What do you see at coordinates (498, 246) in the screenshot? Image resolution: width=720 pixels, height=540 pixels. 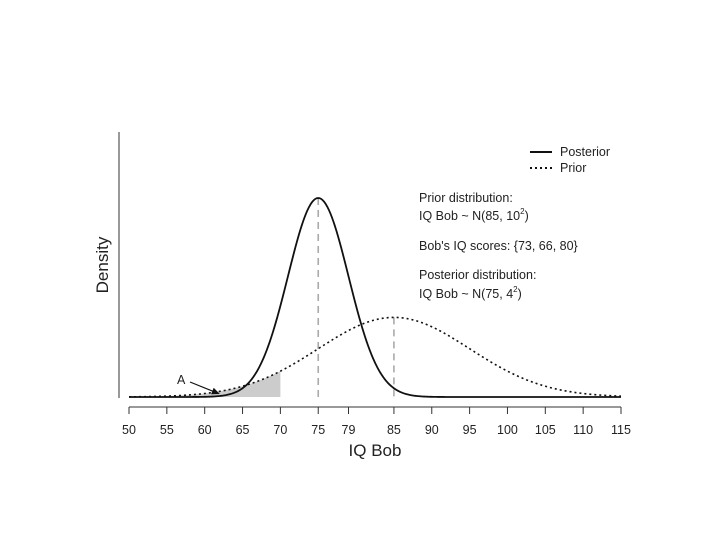 I see `iq-scores-text: Bob's IQ scores: {73, 66, 80}` at bounding box center [498, 246].